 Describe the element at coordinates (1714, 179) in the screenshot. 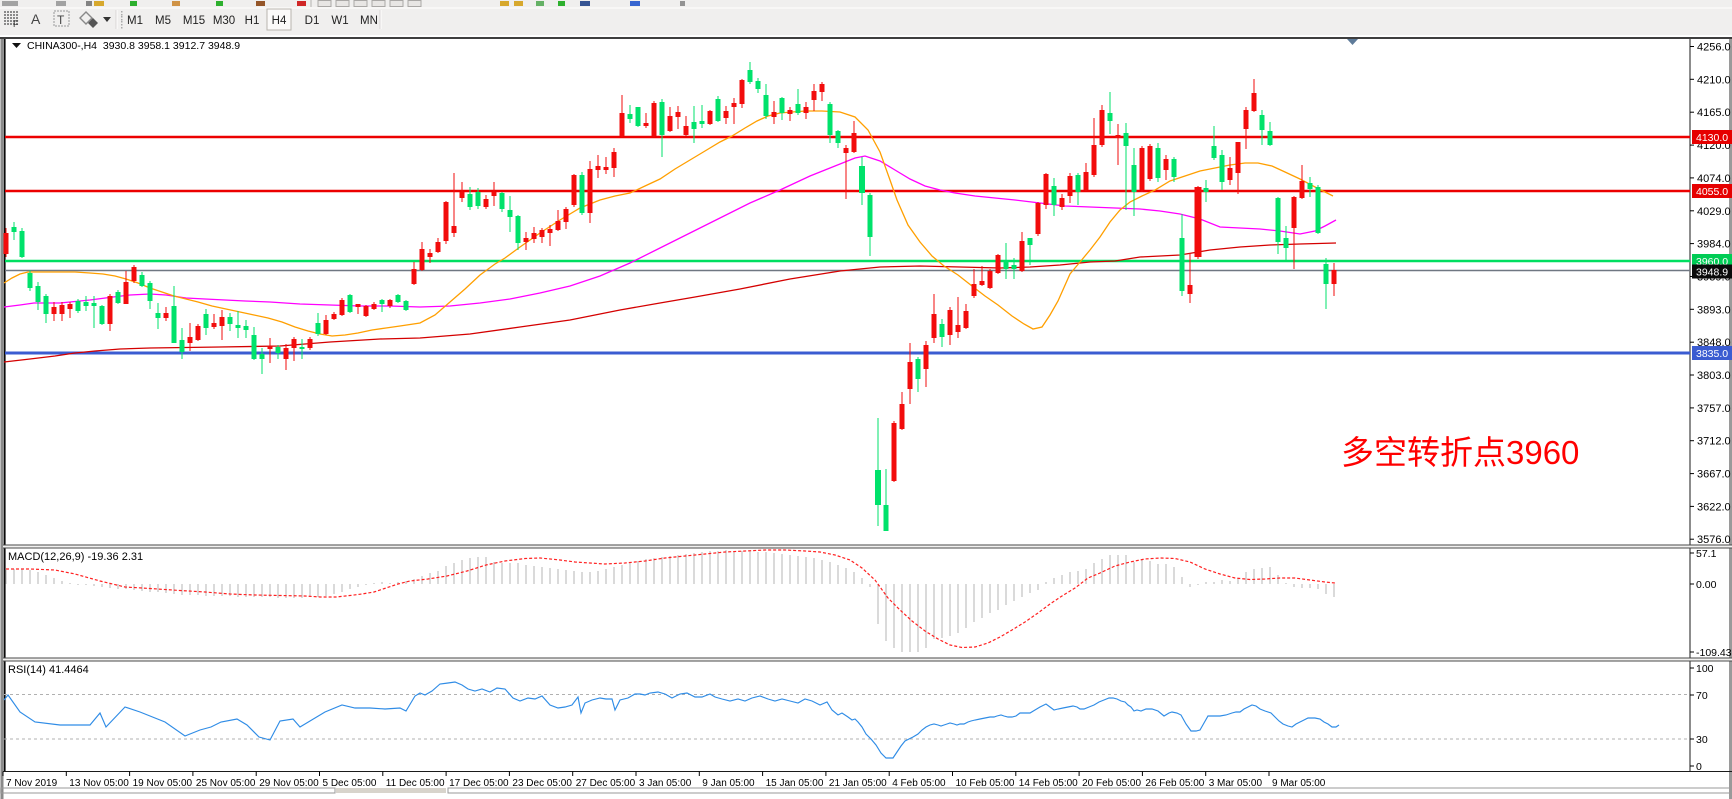

I see `svg-text: 4074.0` at that location.